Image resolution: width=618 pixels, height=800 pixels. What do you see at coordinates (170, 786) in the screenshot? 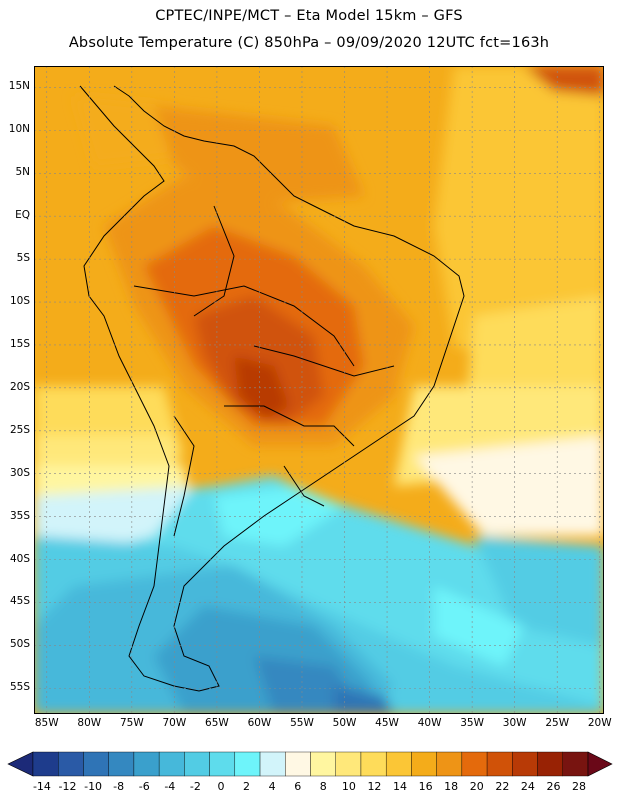
I see `colorbar-label: -4` at bounding box center [170, 786].